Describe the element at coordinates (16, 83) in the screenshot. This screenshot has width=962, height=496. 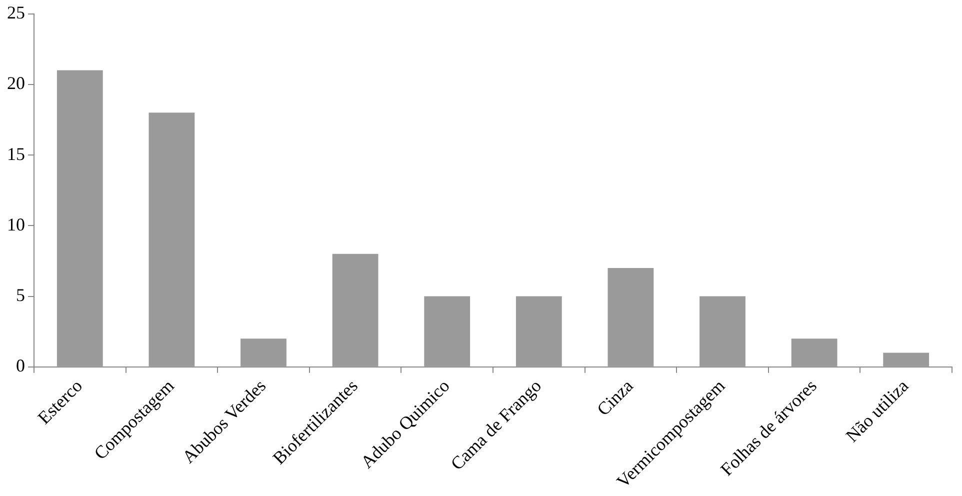
I see `y-tick-label: 20` at that location.